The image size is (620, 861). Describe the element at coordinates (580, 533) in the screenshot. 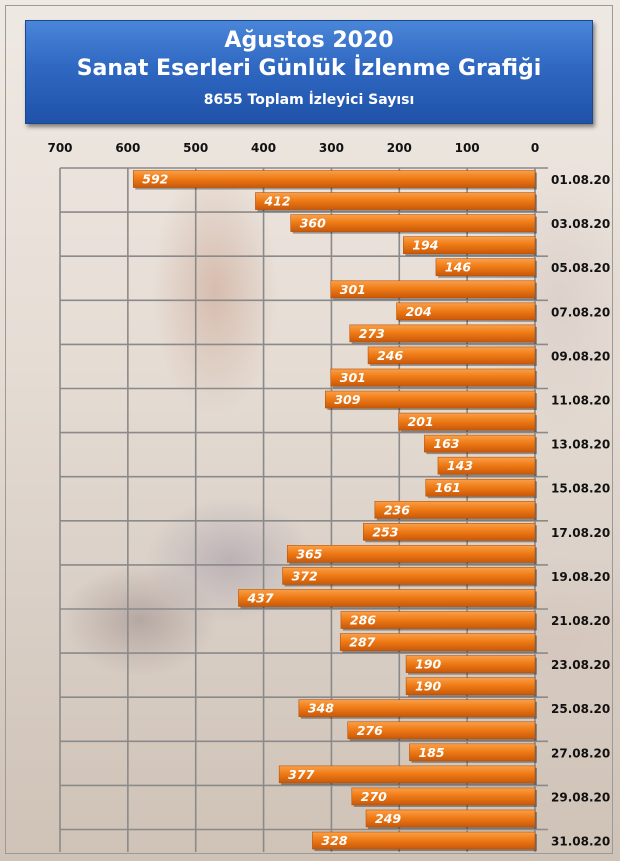

I see `date-label: 17.08.20` at that location.